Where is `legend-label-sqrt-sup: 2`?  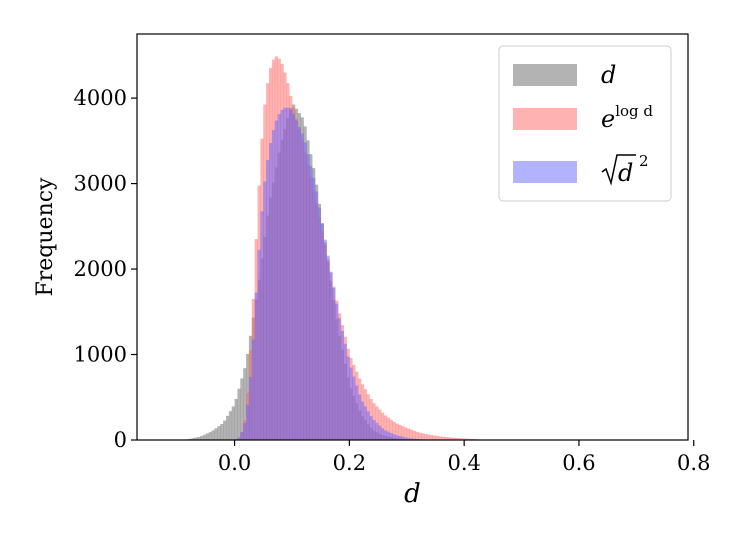
legend-label-sqrt-sup: 2 is located at coordinates (644, 161).